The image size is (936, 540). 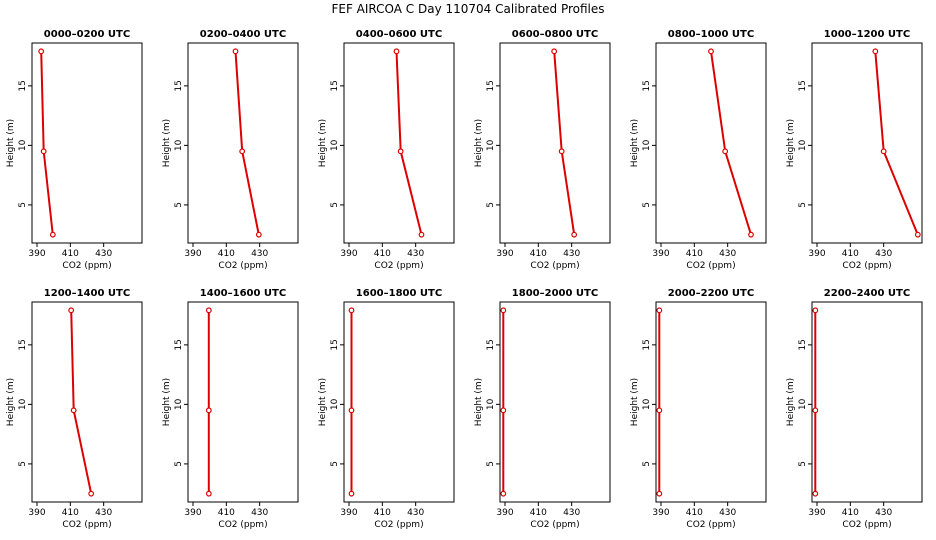 What do you see at coordinates (87, 34) in the screenshot?
I see `panel-title: 0000–0200 UTC` at bounding box center [87, 34].